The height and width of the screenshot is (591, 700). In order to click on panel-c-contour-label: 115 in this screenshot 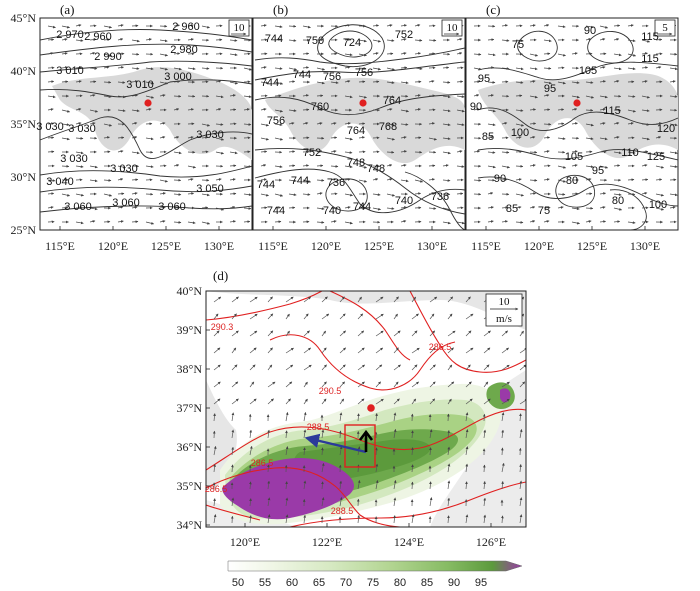, I will do `click(650, 59)`.